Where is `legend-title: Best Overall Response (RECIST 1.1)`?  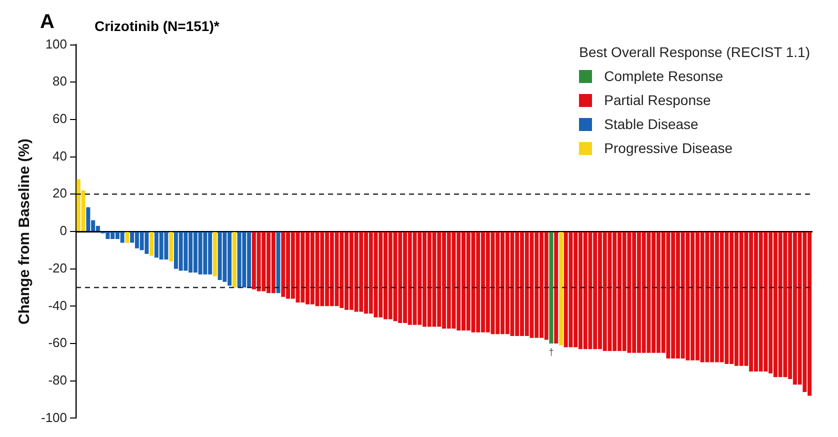
legend-title: Best Overall Response (RECIST 1.1) is located at coordinates (694, 52).